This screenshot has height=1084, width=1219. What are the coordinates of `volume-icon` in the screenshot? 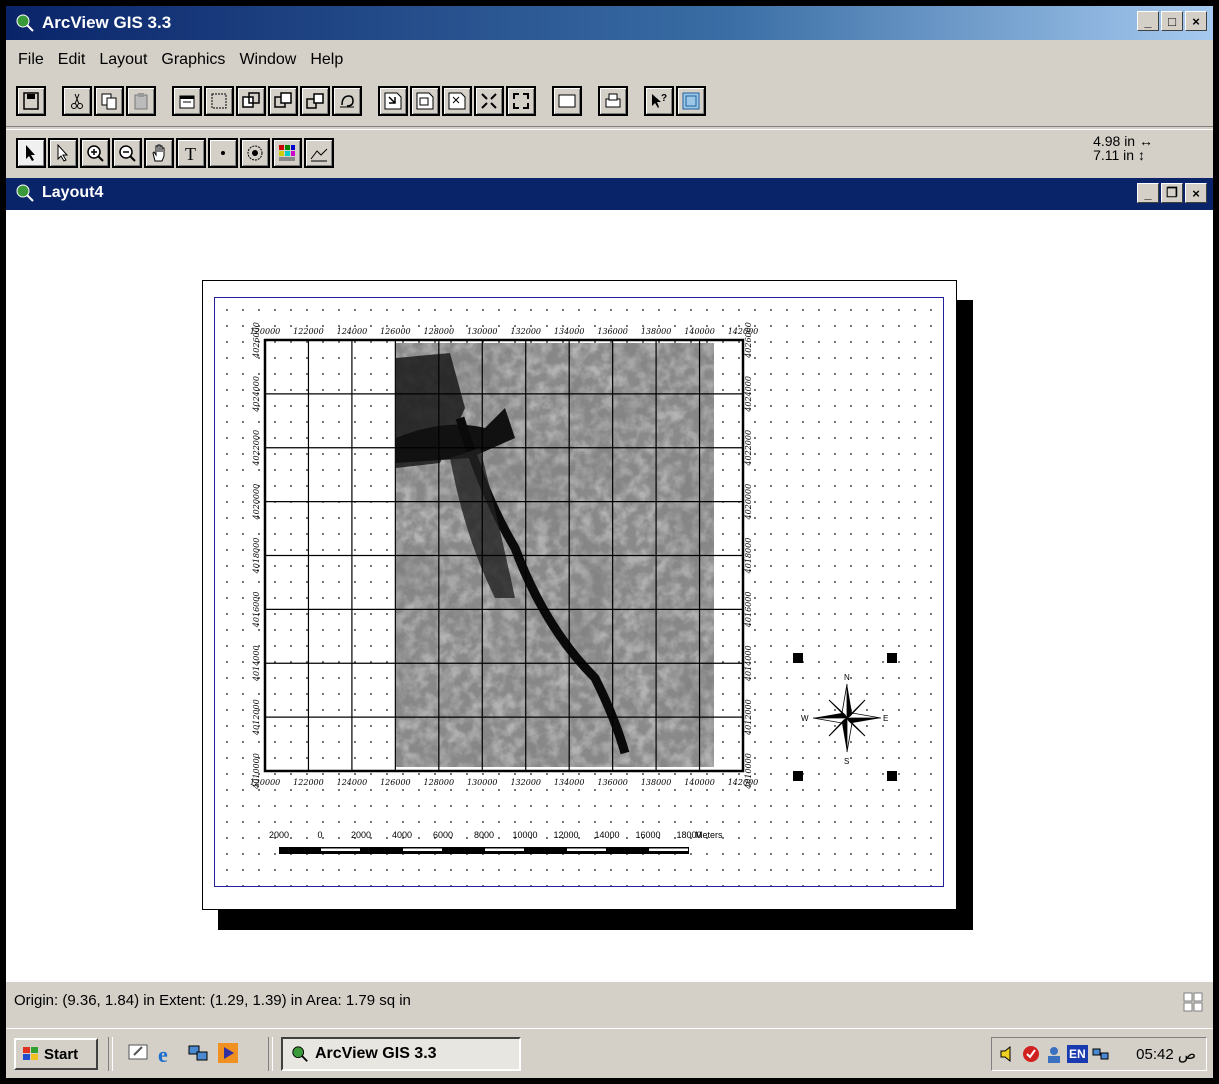 It's located at (1008, 1054).